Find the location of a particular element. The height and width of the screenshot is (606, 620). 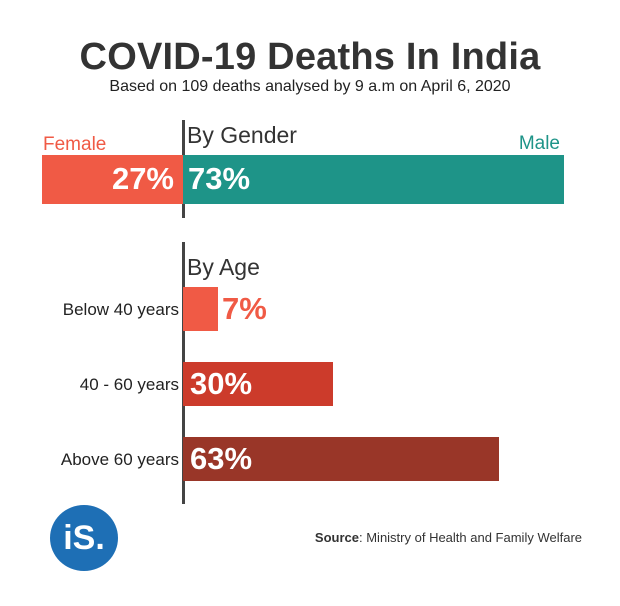

female-label: Female is located at coordinates (75, 144).